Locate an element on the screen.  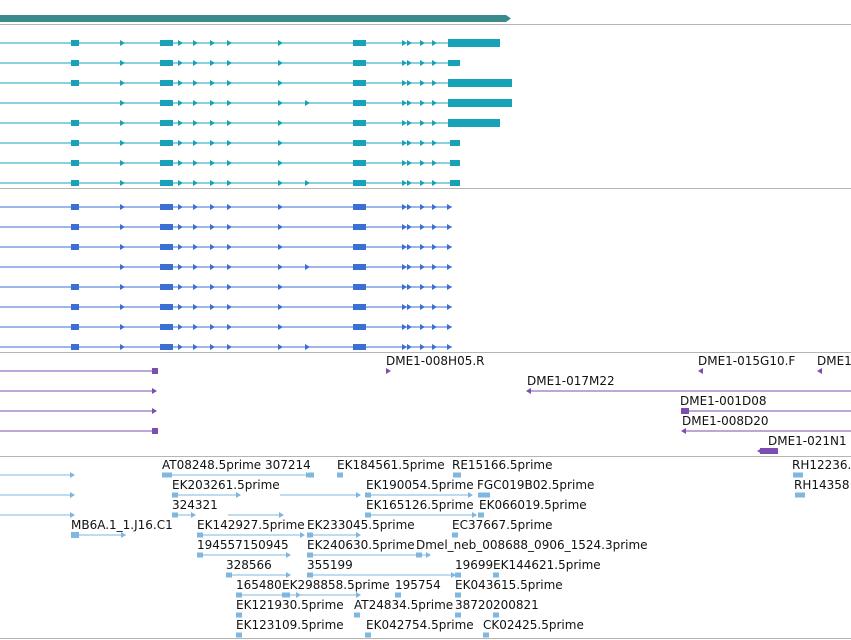
gene-span-bar is located at coordinates (255, 18).